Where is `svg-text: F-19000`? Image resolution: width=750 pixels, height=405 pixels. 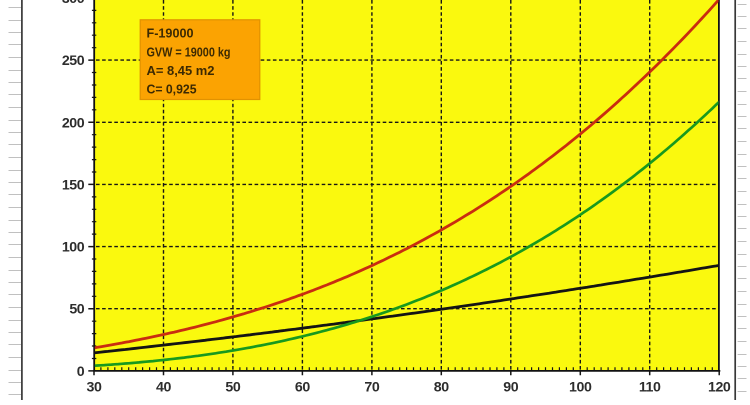 svg-text: F-19000 is located at coordinates (170, 32).